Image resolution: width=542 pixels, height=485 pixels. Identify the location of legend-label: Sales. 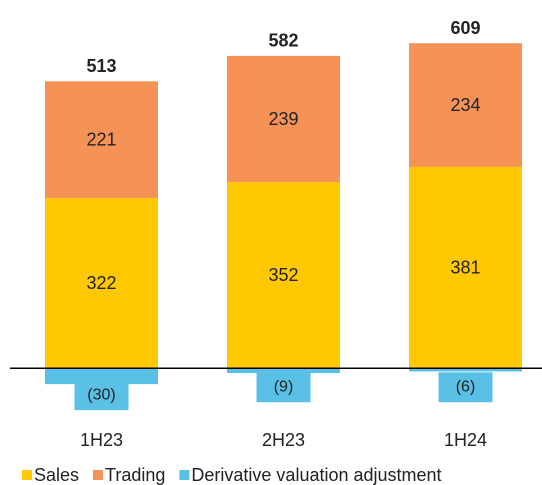
(56, 475).